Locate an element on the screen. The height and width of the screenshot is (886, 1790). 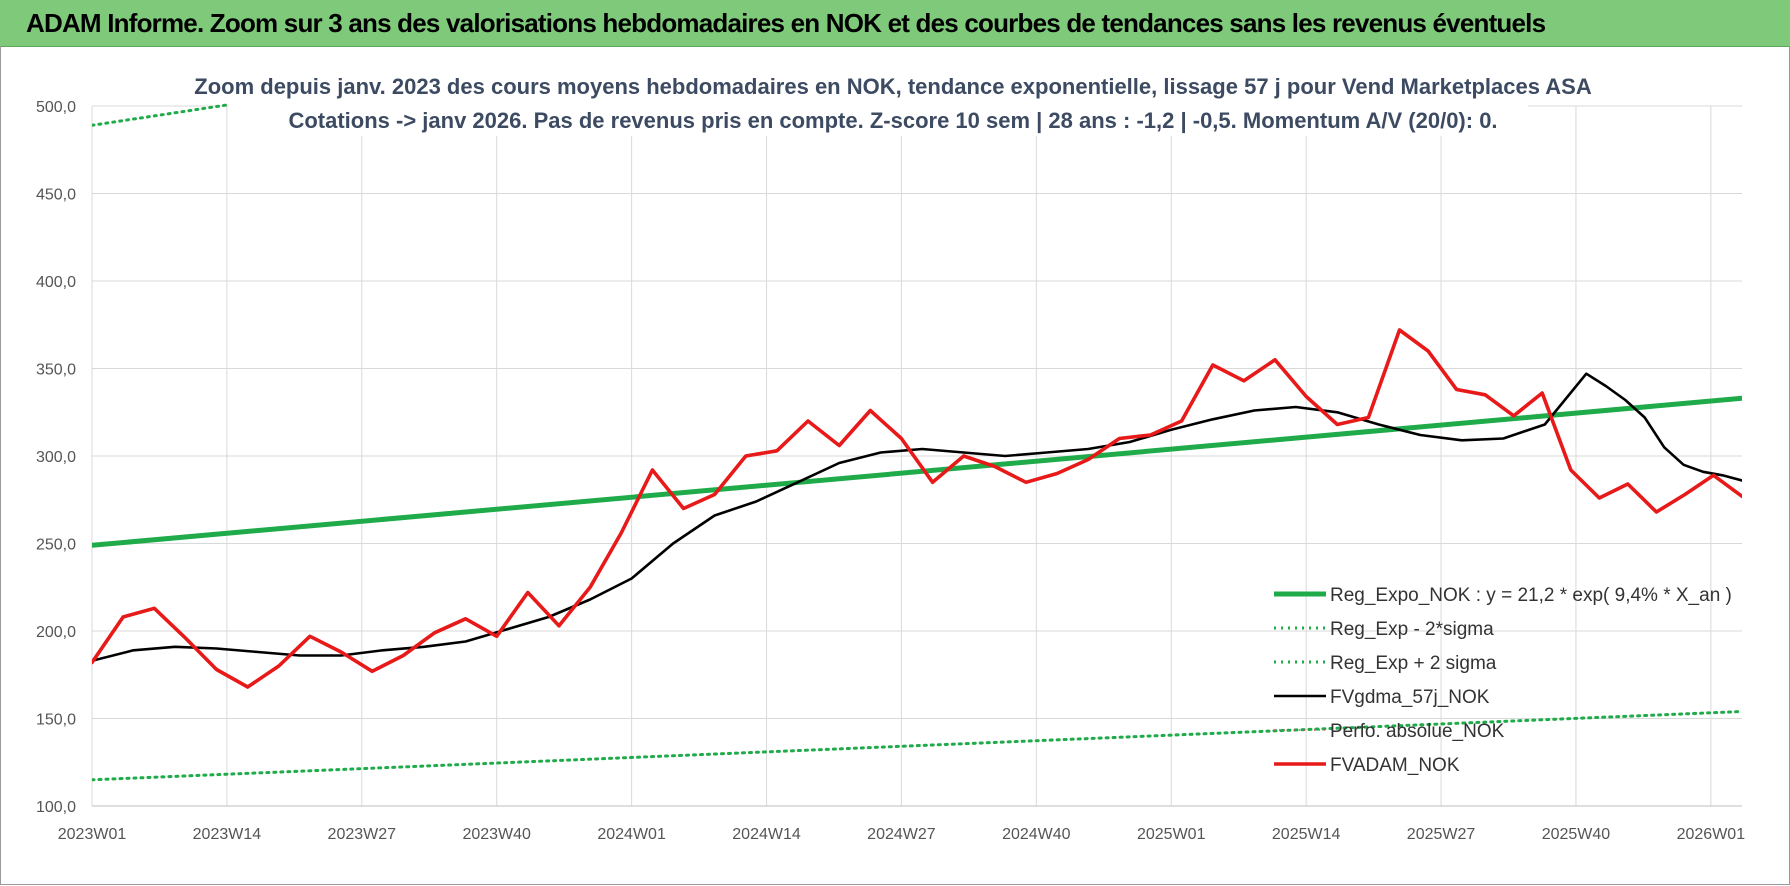
x-tick-label: 2026W01 is located at coordinates (1711, 834).